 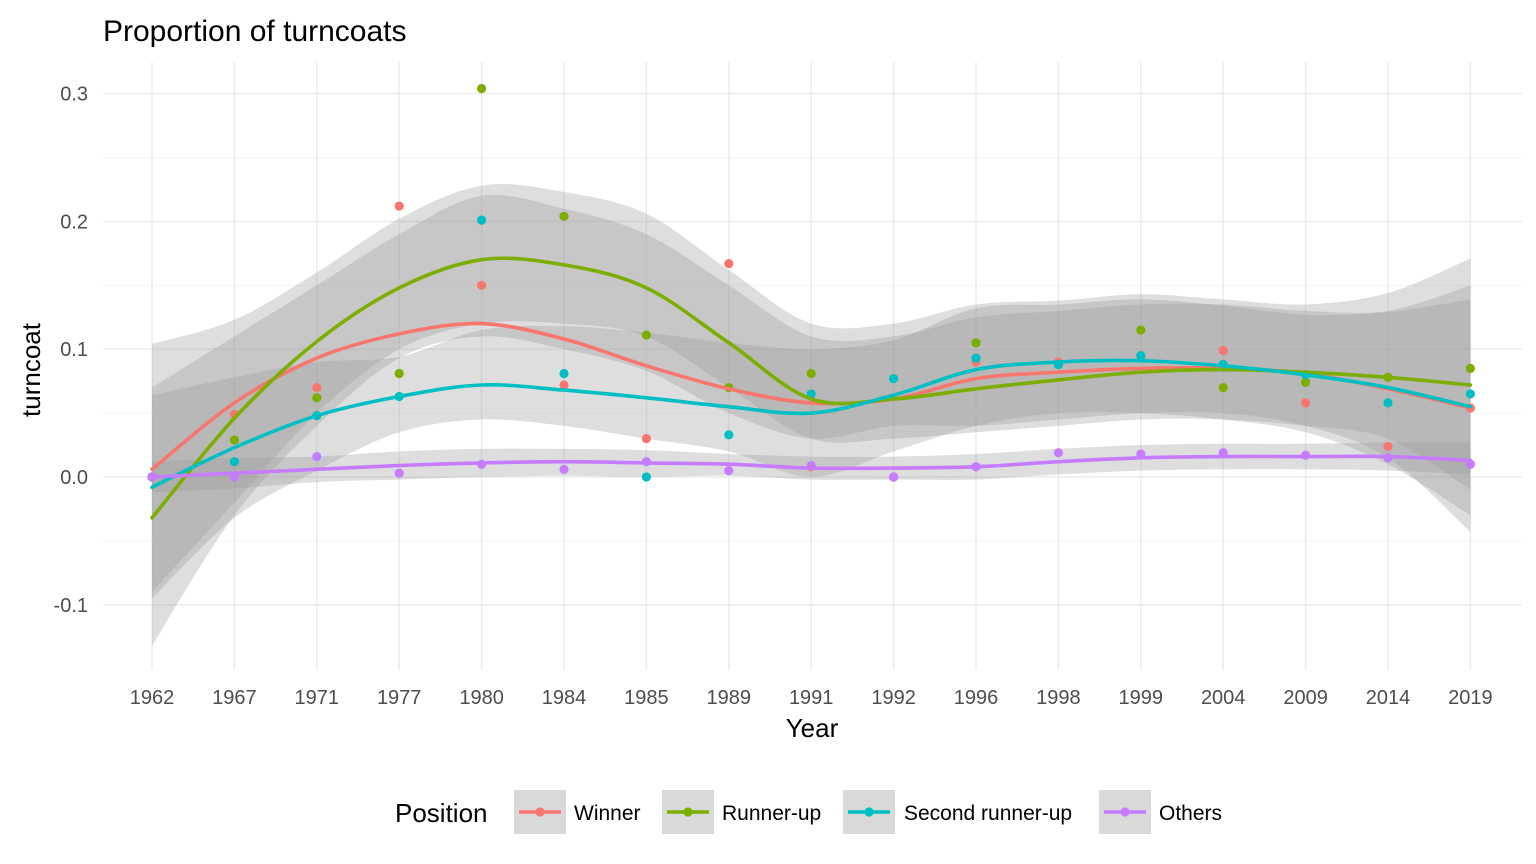 I want to click on y-tick-label: 0.0, so click(x=74, y=478).